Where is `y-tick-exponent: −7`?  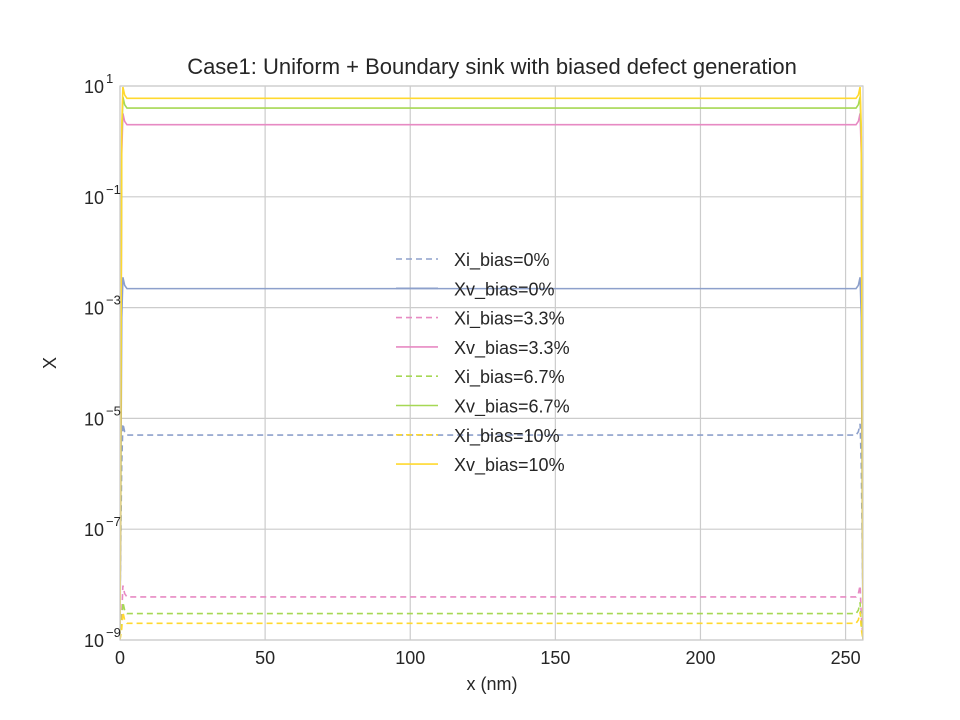 y-tick-exponent: −7 is located at coordinates (113, 521).